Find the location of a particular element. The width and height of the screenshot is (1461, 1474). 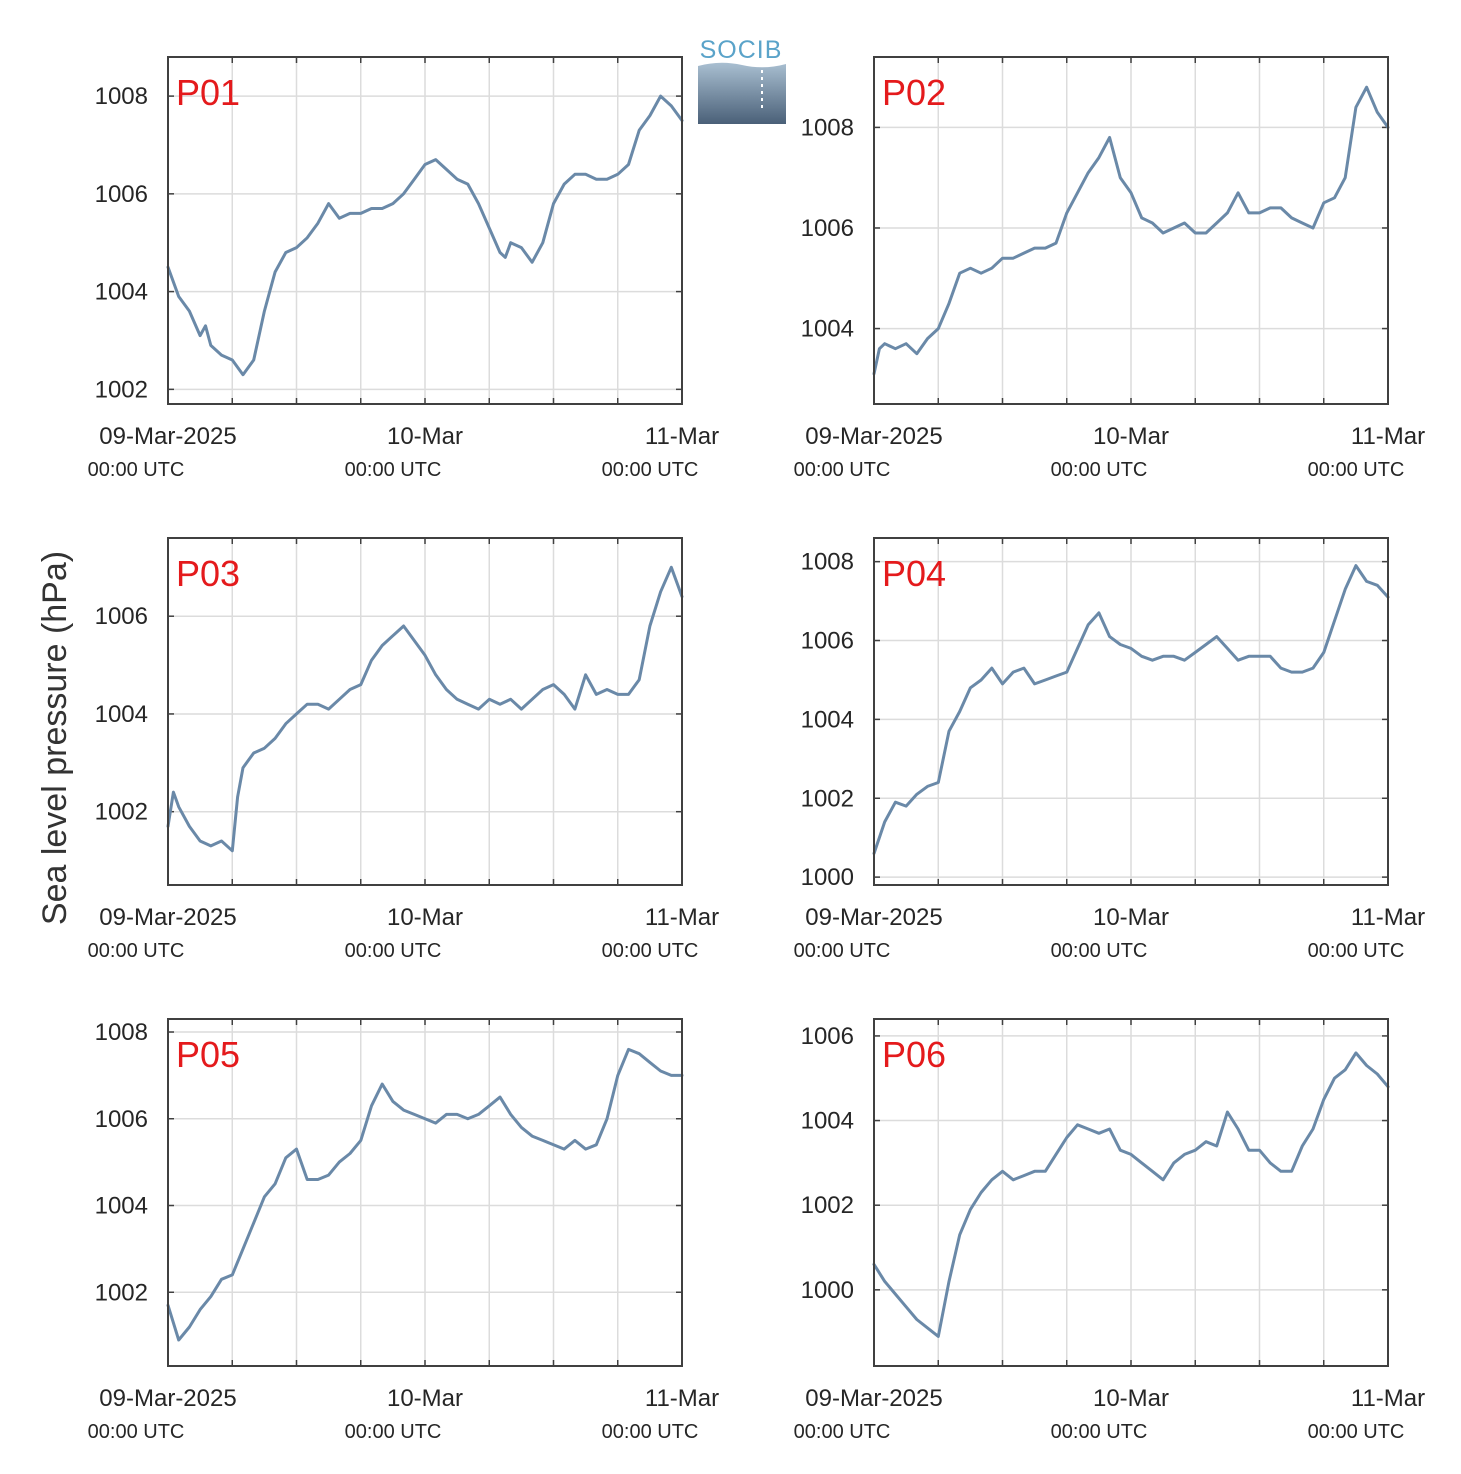

panel-label: P02 is located at coordinates (914, 92).